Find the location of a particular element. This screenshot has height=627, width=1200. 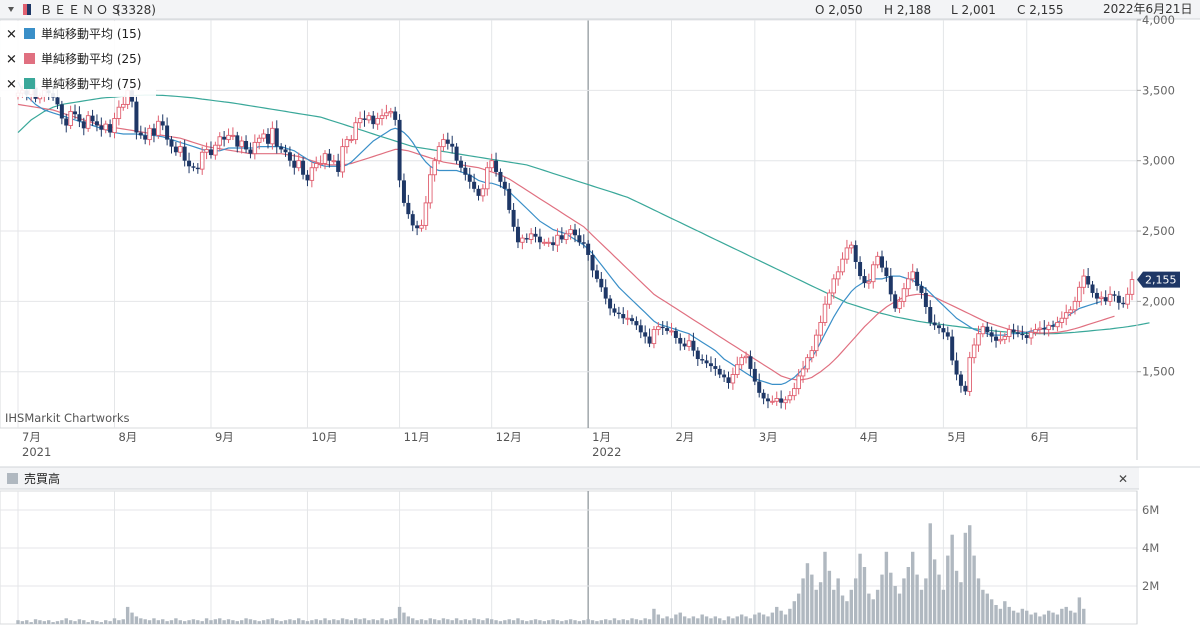

volume-close-icon: ✕ is located at coordinates (1123, 479).